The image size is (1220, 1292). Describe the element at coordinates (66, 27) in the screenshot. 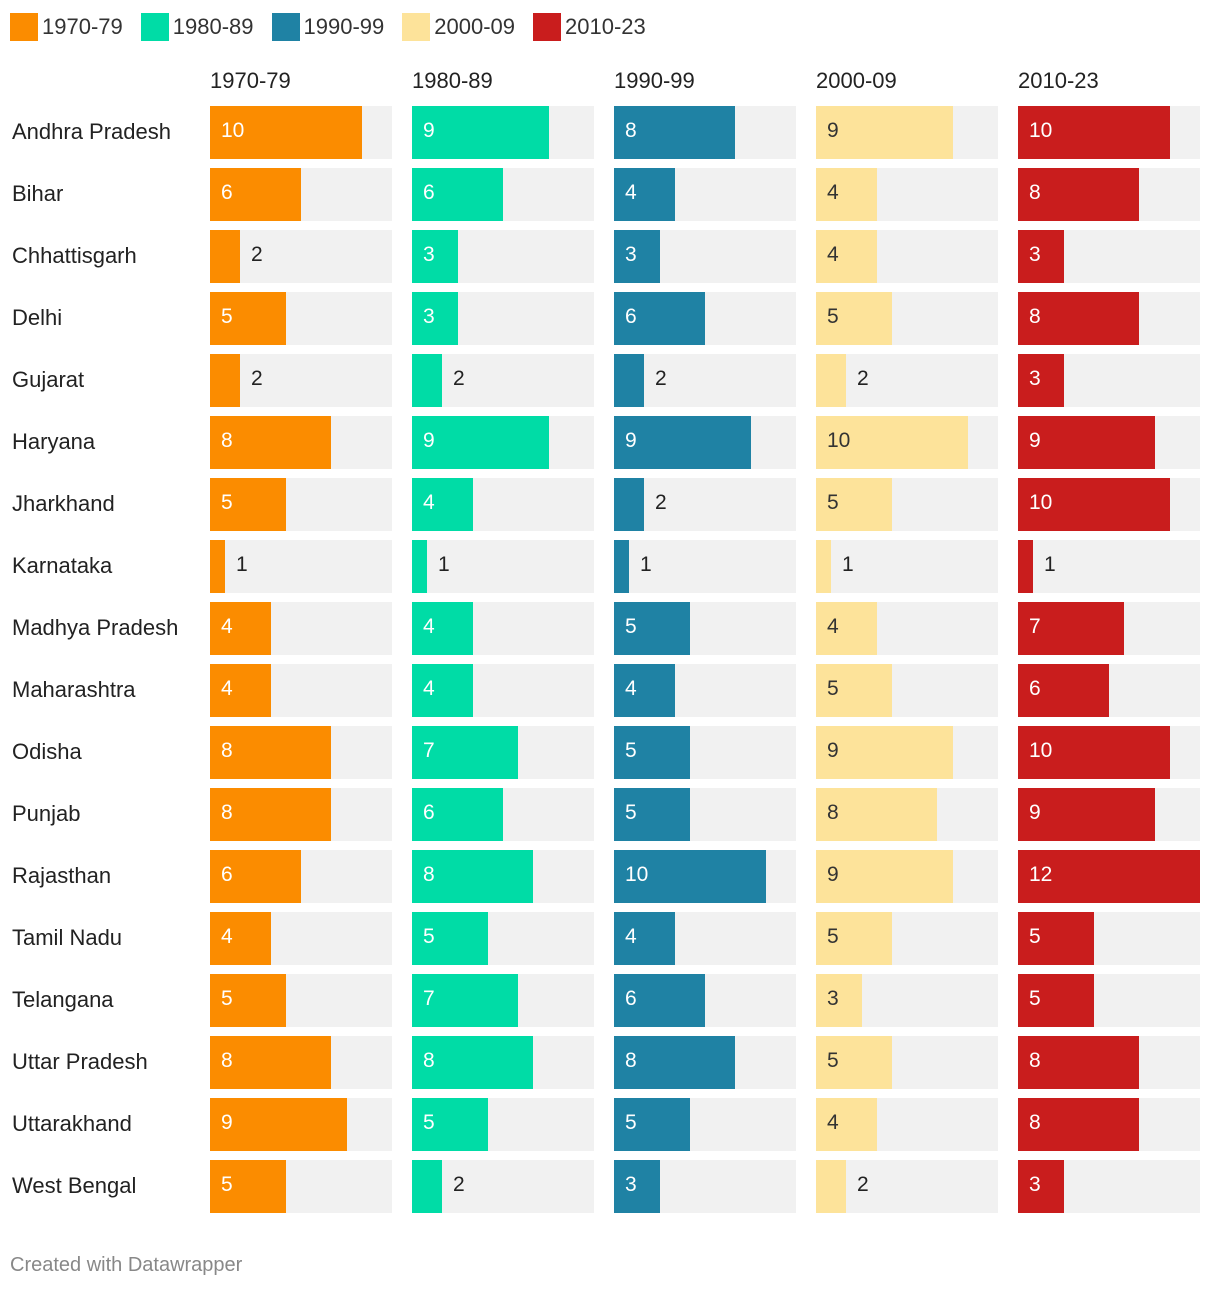

I see `legend-item: 1970-79` at that location.